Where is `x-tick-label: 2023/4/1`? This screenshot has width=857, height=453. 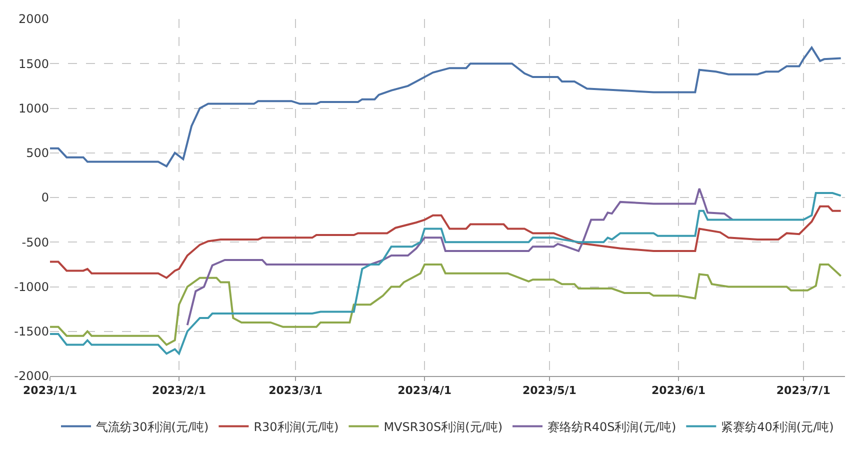
x-tick-label: 2023/4/1 is located at coordinates (425, 391).